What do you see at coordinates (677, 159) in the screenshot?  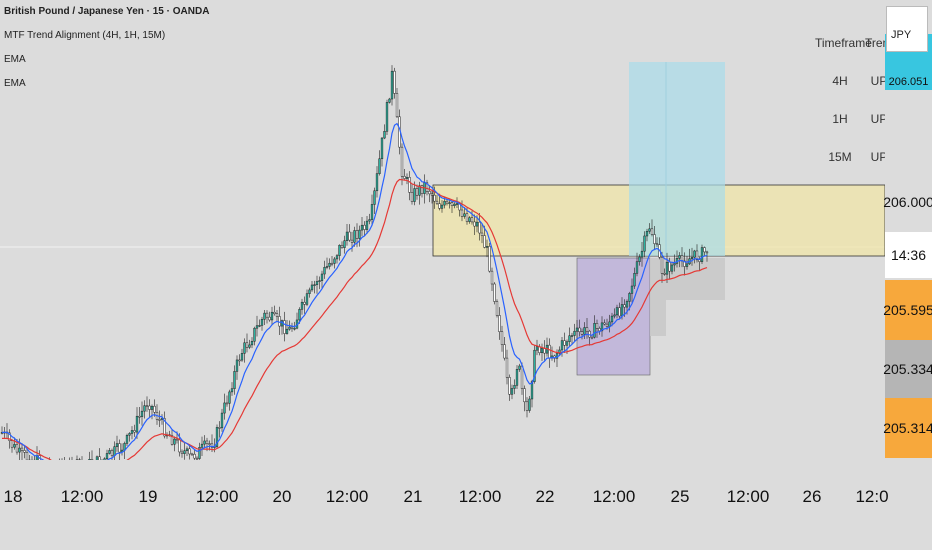 I see `target-zone-box` at bounding box center [677, 159].